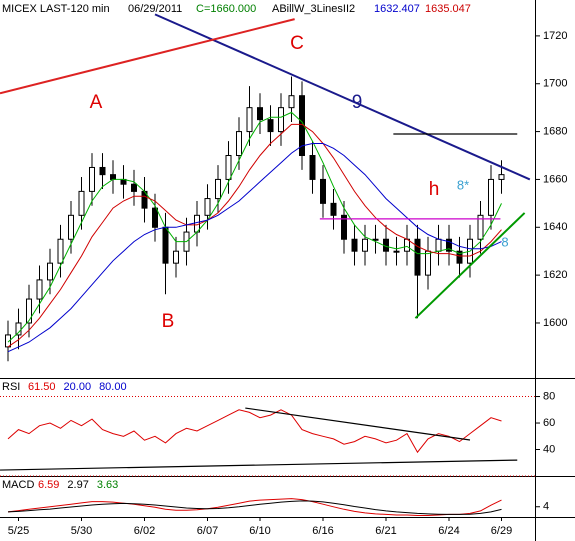  I want to click on panel-readout: 6.59, so click(48, 485).